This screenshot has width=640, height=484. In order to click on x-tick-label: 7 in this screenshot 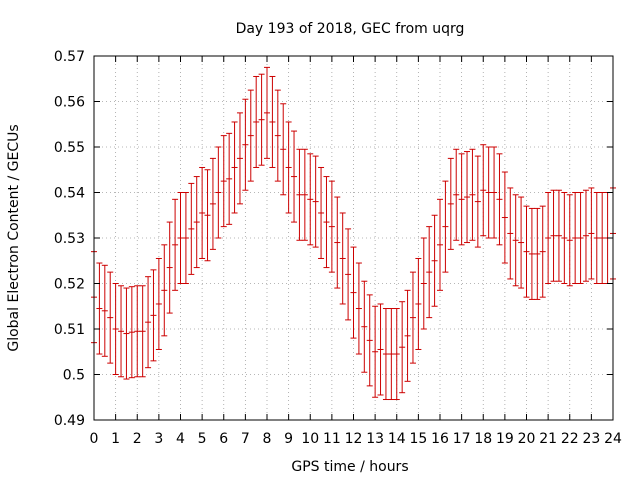, I will do `click(245, 439)`.